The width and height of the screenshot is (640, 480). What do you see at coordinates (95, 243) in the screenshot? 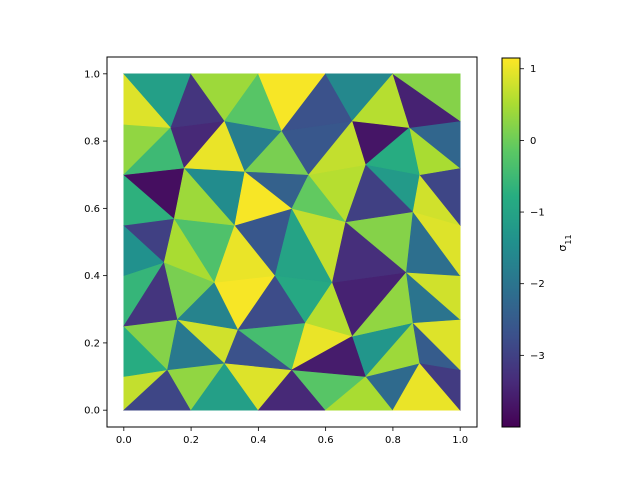
I see `y-axis: 0.0 0.2 0.4 0.6 0.8 1.0` at bounding box center [95, 243].